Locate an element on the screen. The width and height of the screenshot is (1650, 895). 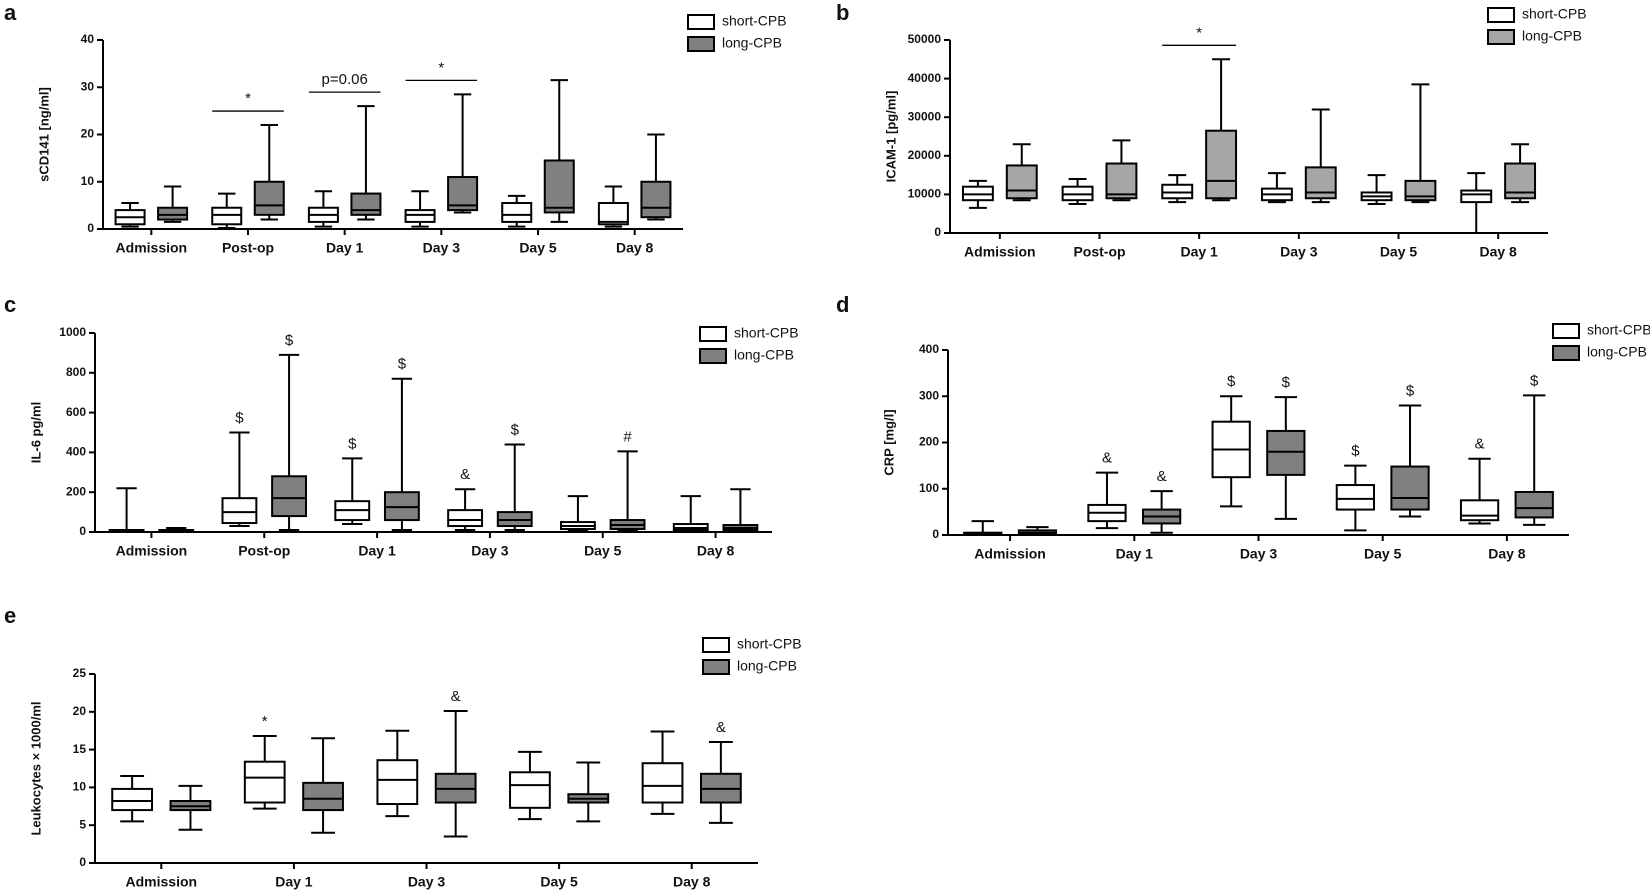
y-tick-label: 15 is located at coordinates (80, 749).